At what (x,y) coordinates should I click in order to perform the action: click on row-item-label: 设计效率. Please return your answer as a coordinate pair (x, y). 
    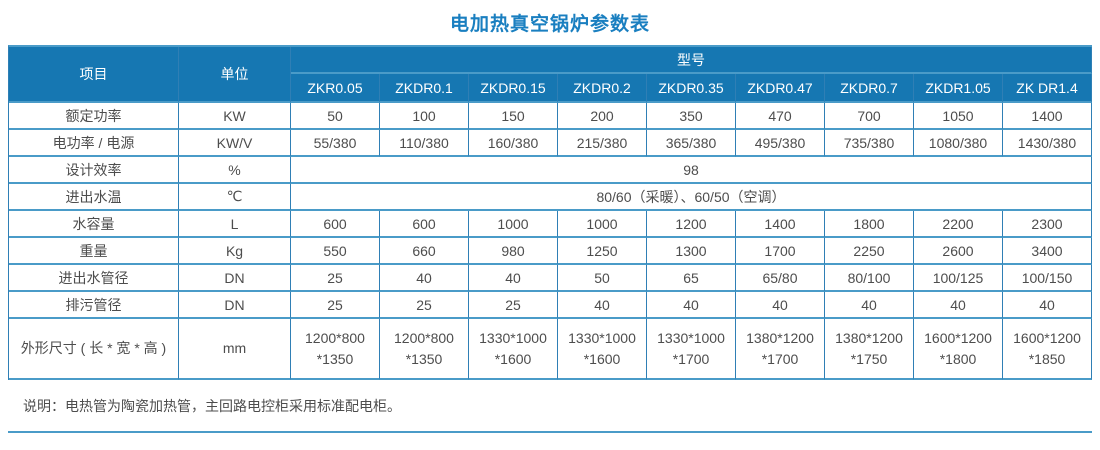
    Looking at the image, I should click on (94, 170).